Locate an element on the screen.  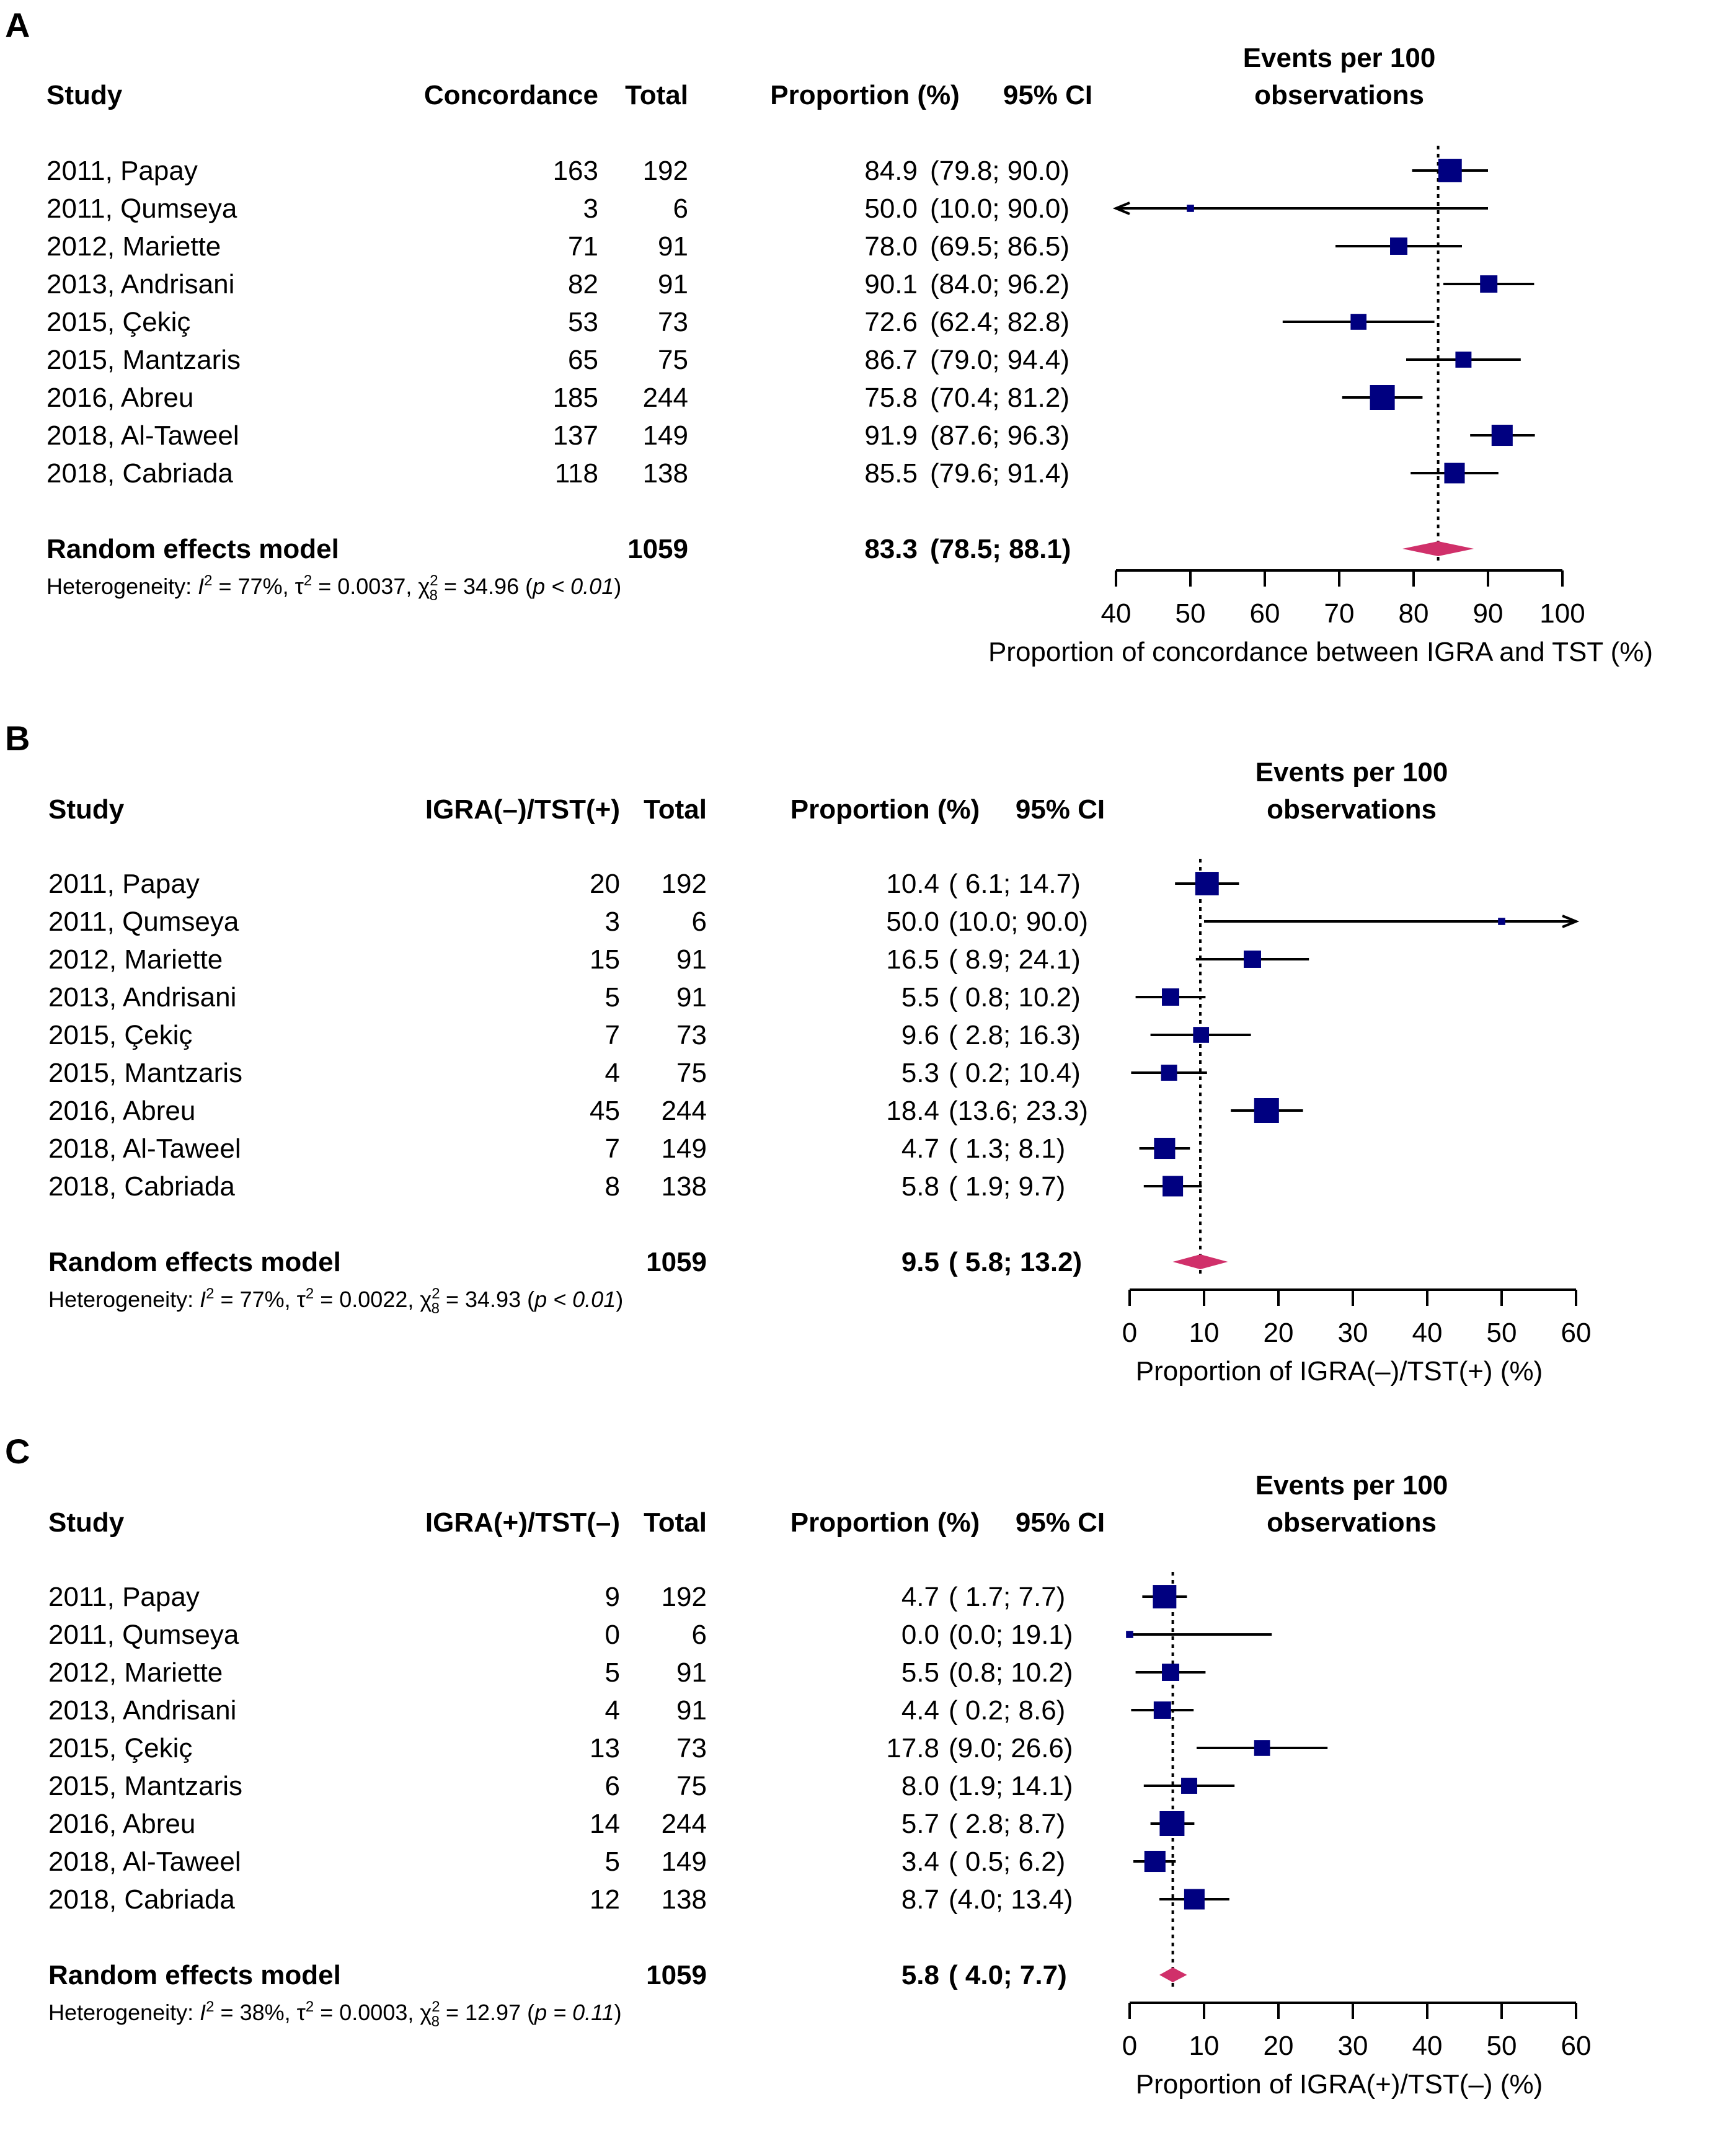
study-ci-text: ( 0.5; 6.2) is located at coordinates (1007, 1862).